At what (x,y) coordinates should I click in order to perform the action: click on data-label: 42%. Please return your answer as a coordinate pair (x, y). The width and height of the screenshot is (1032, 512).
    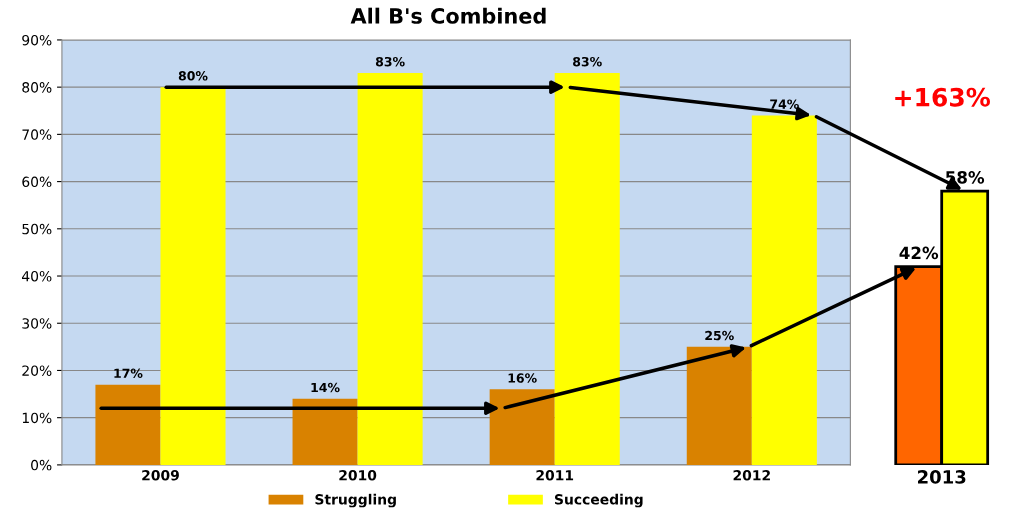
    Looking at the image, I should click on (919, 253).